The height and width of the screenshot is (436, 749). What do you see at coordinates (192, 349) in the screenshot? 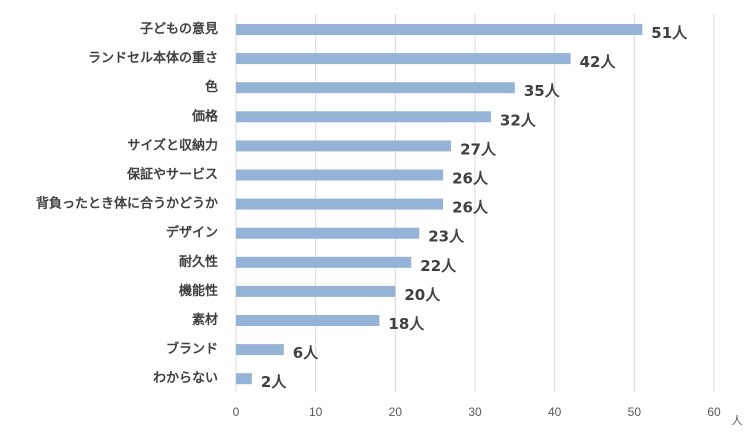
I see `category-label: ブランド` at bounding box center [192, 349].